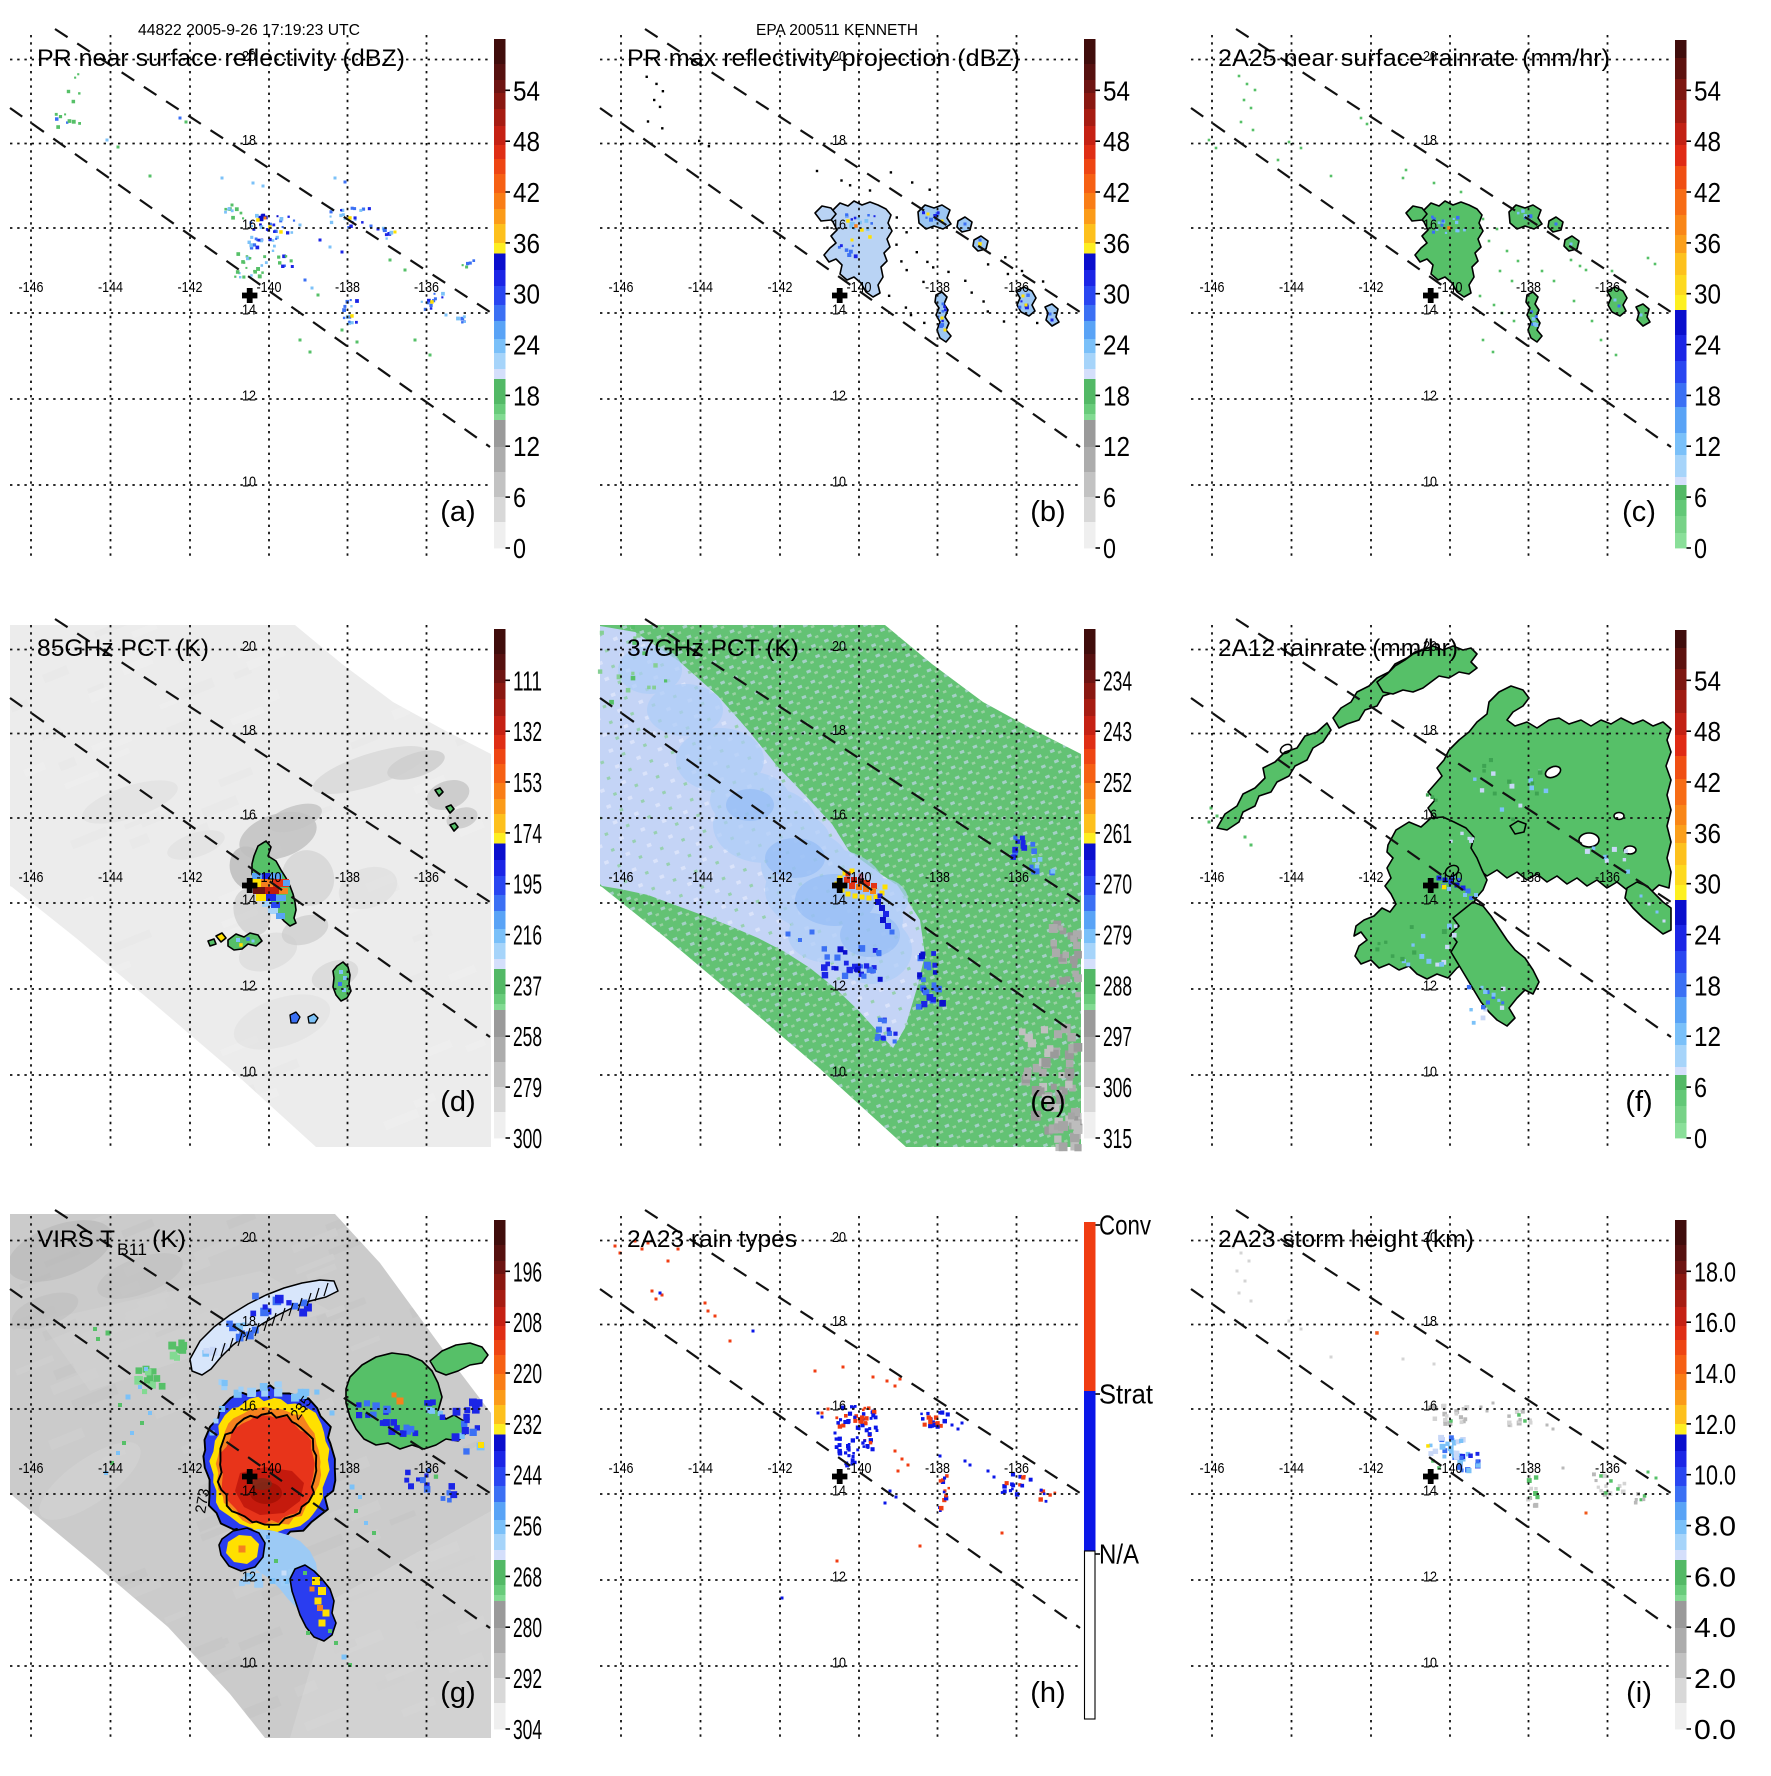 The height and width of the screenshot is (1776, 1771). What do you see at coordinates (1707, 680) in the screenshot?
I see `svg-text: 54` at bounding box center [1707, 680].